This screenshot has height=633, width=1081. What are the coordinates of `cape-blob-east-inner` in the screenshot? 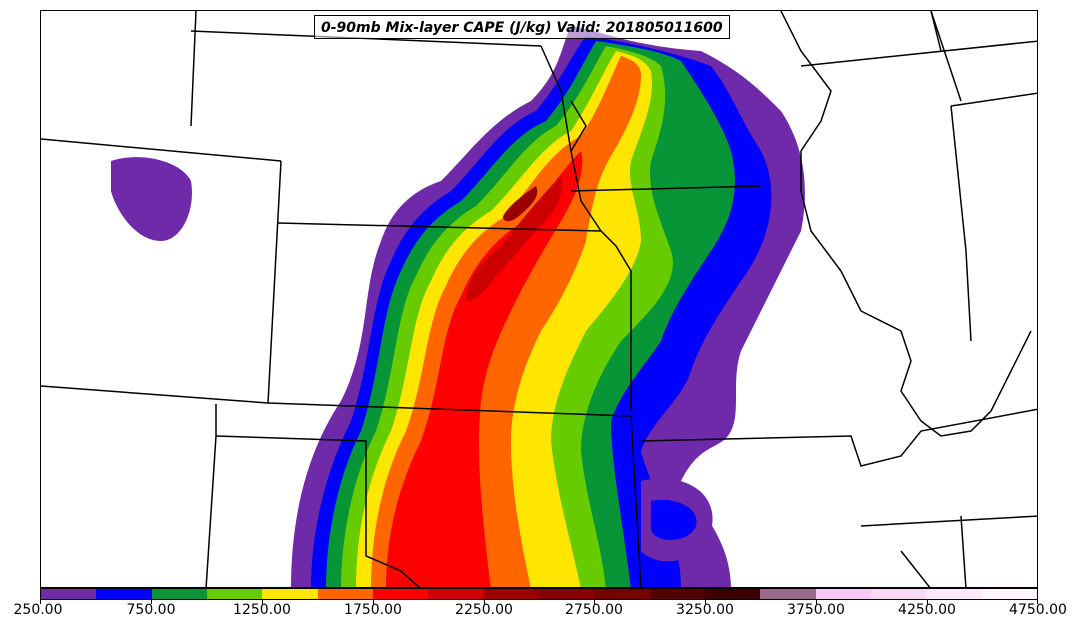 It's located at (674, 520).